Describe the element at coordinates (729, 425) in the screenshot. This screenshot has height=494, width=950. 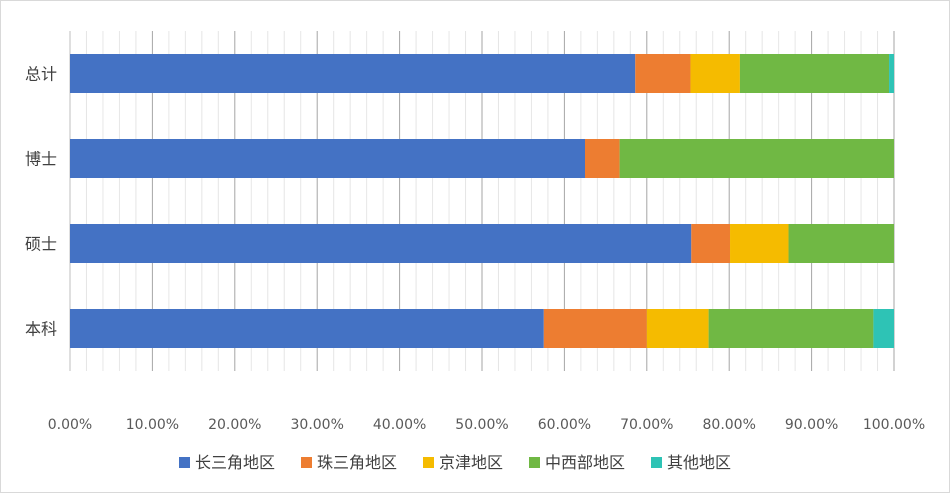
I see `x-tick-label: 80.00%` at that location.